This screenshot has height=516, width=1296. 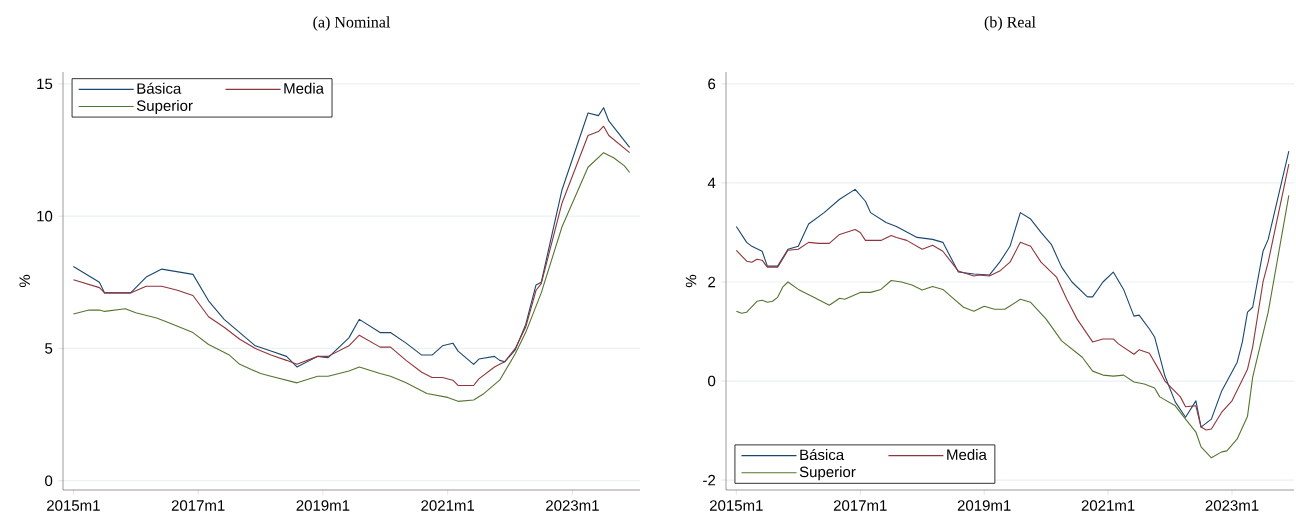 What do you see at coordinates (352, 23) in the screenshot?
I see `chart-title: (a) Nominal` at bounding box center [352, 23].